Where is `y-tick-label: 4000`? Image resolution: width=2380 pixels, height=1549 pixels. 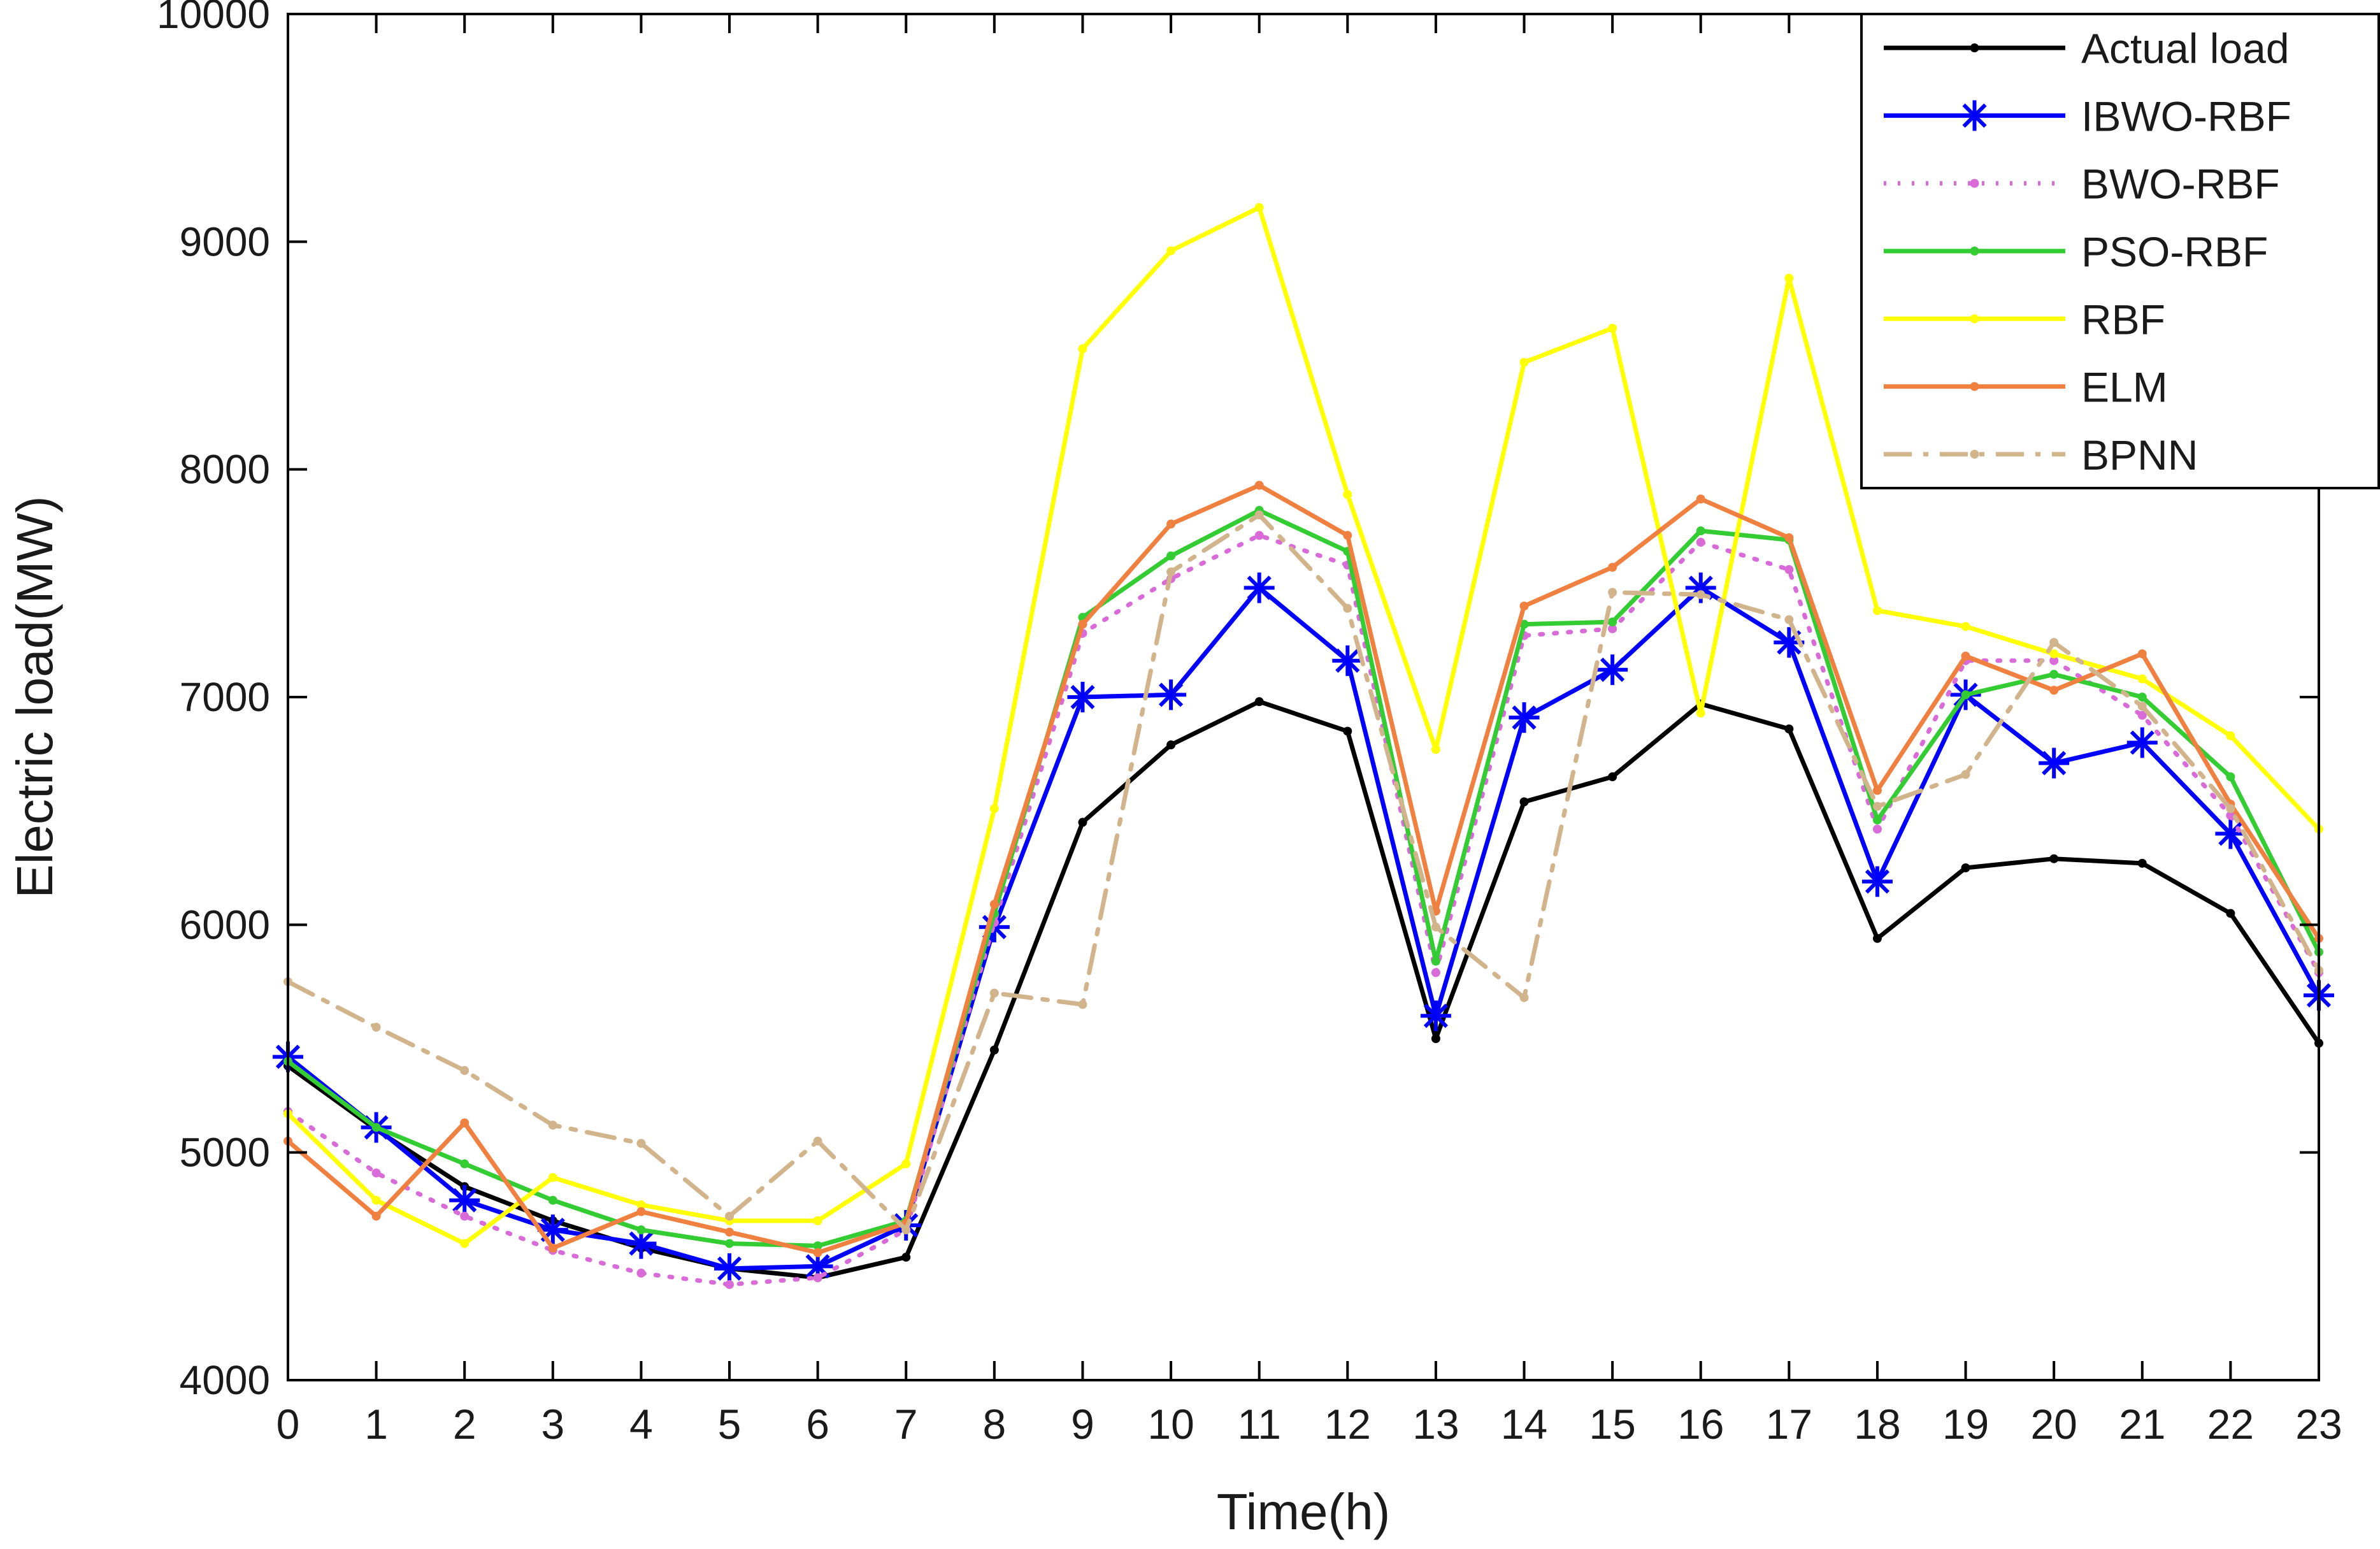 y-tick-label: 4000 is located at coordinates (225, 1380).